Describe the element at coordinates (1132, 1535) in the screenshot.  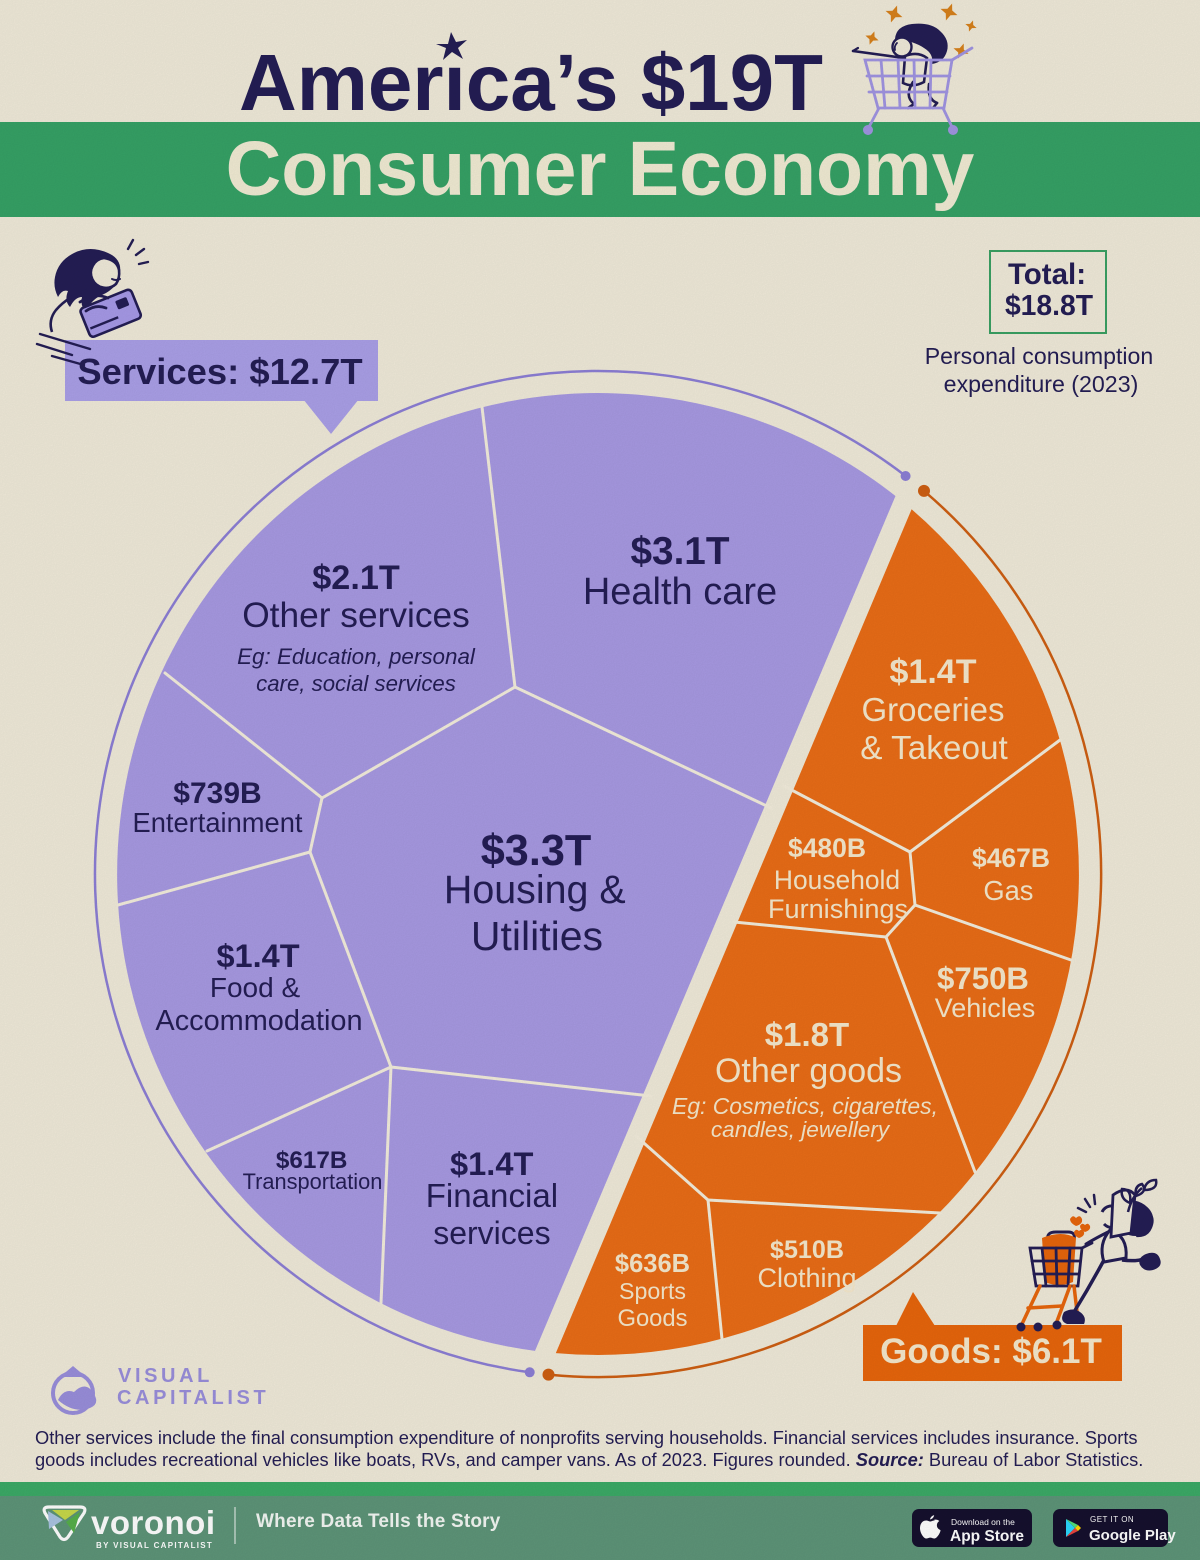
I see `svg-text: Google Play` at that location.